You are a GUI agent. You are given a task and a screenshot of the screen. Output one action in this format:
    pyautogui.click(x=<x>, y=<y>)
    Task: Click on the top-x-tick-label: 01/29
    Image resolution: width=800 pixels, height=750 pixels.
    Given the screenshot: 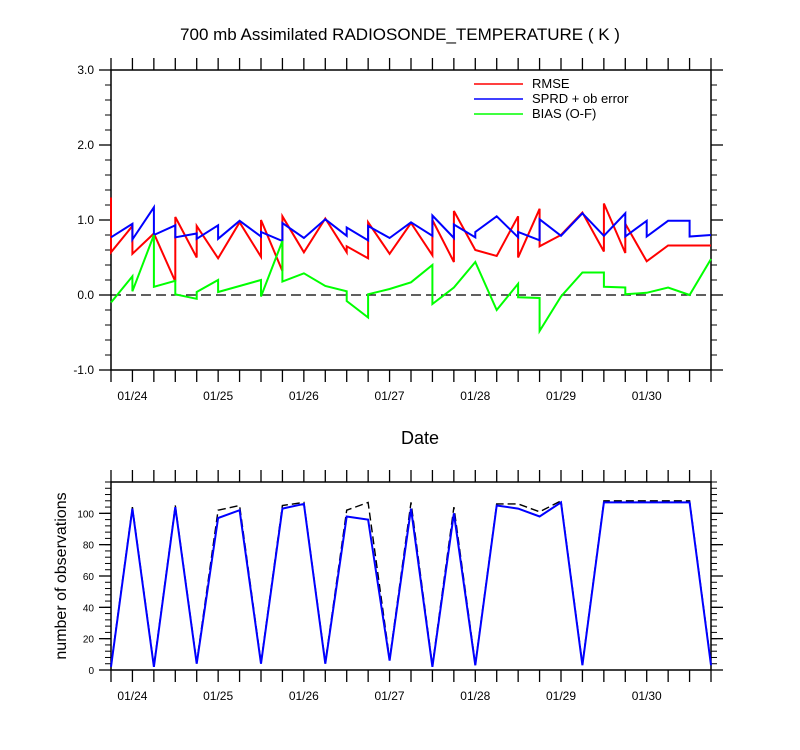 What is the action you would take?
    pyautogui.click(x=561, y=396)
    